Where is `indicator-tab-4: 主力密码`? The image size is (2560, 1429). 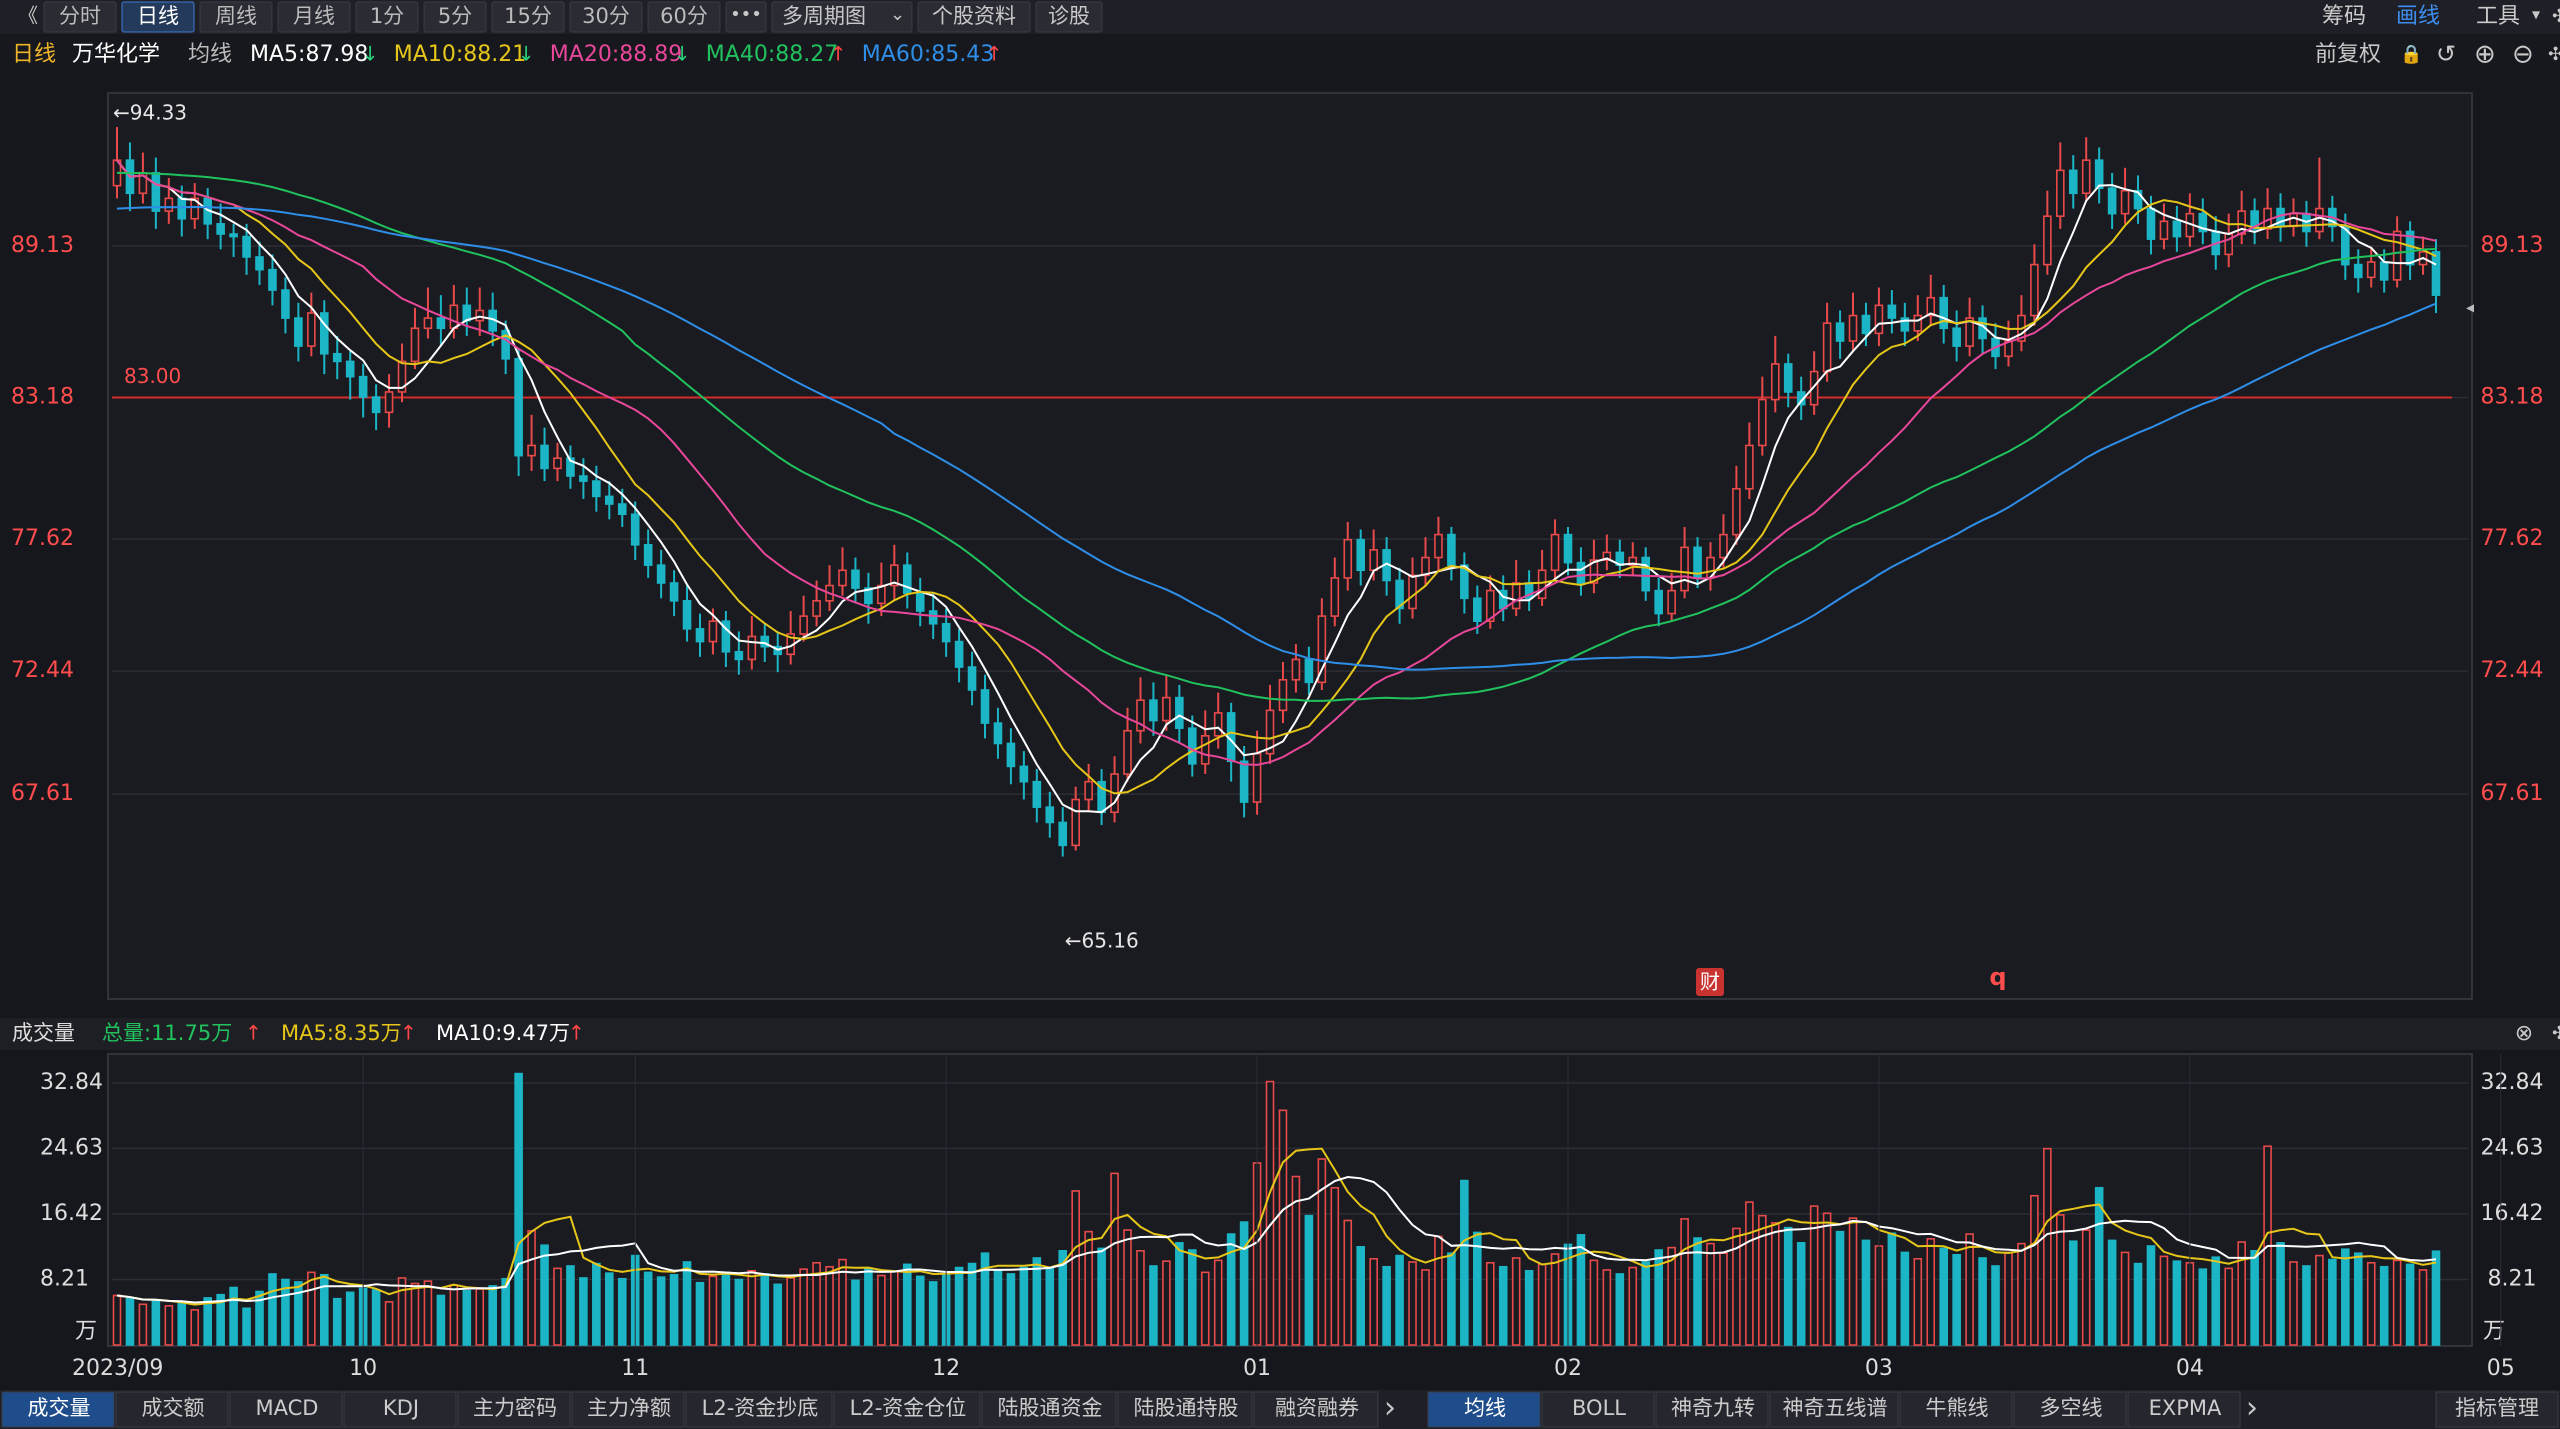
indicator-tab-4: 主力密码 is located at coordinates (515, 1408).